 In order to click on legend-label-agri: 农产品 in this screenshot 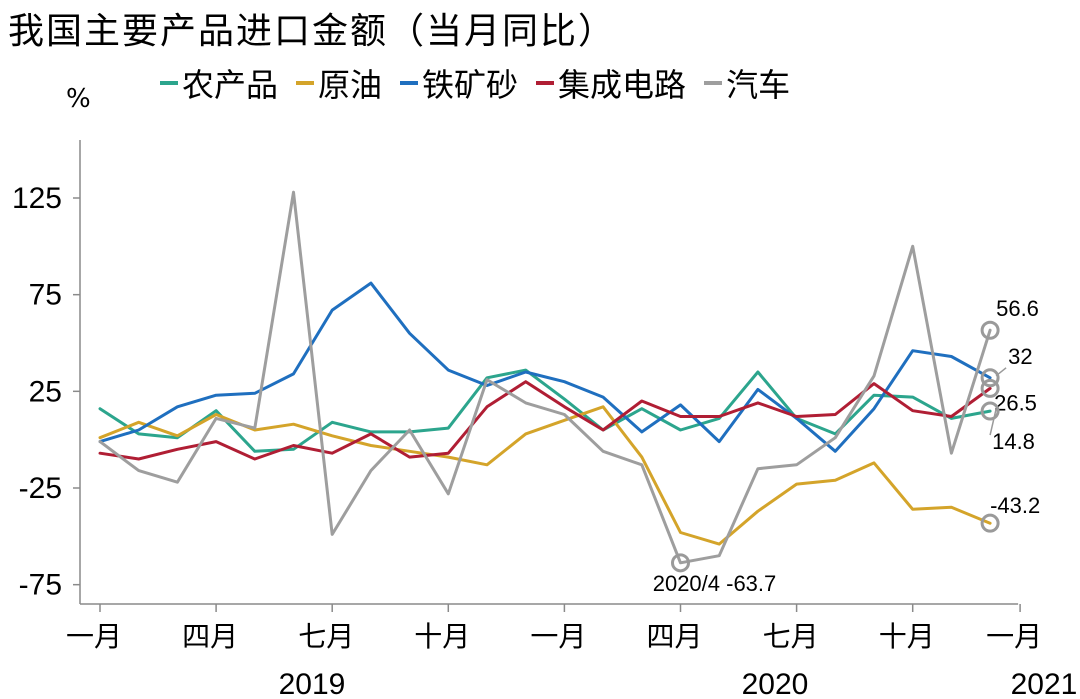, I will do `click(230, 85)`.